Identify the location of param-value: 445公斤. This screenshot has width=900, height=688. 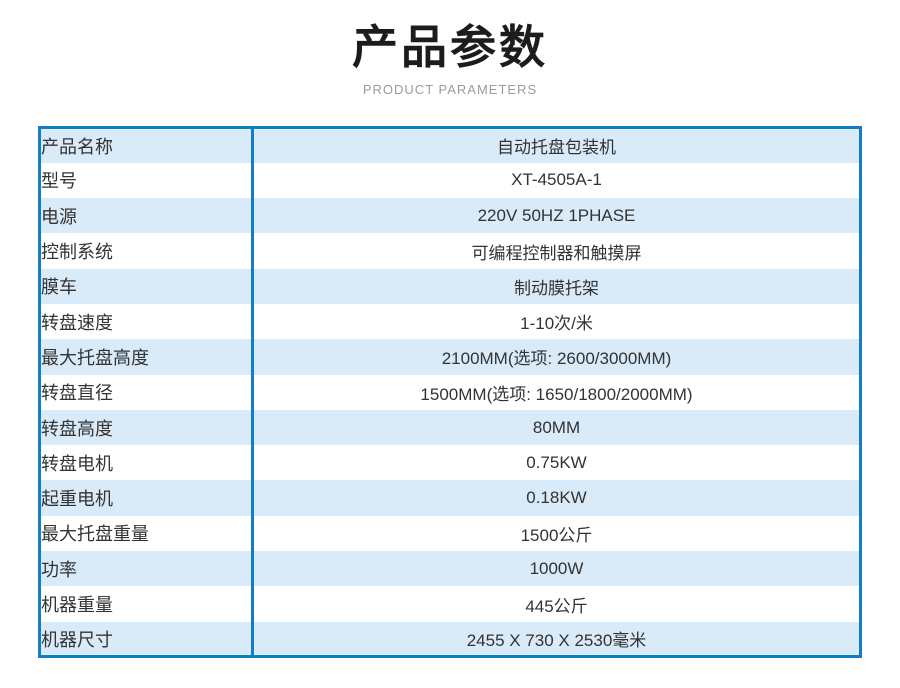
(556, 606).